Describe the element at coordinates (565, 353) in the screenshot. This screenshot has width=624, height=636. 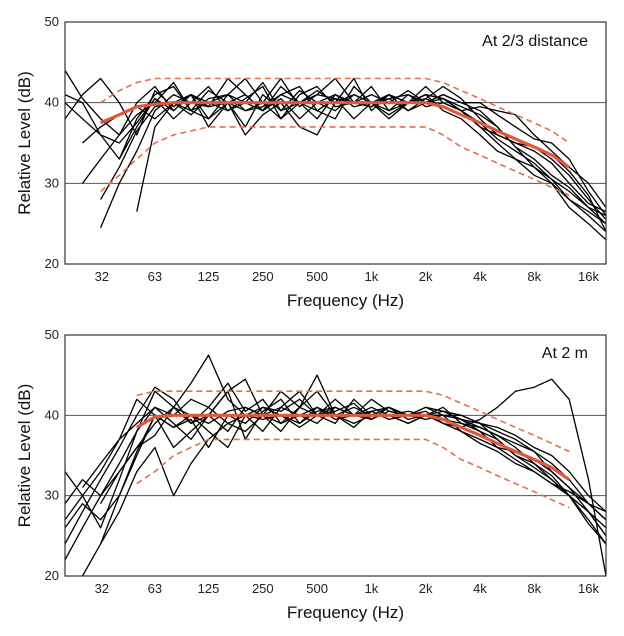
I see `panel-title: At 2 m` at that location.